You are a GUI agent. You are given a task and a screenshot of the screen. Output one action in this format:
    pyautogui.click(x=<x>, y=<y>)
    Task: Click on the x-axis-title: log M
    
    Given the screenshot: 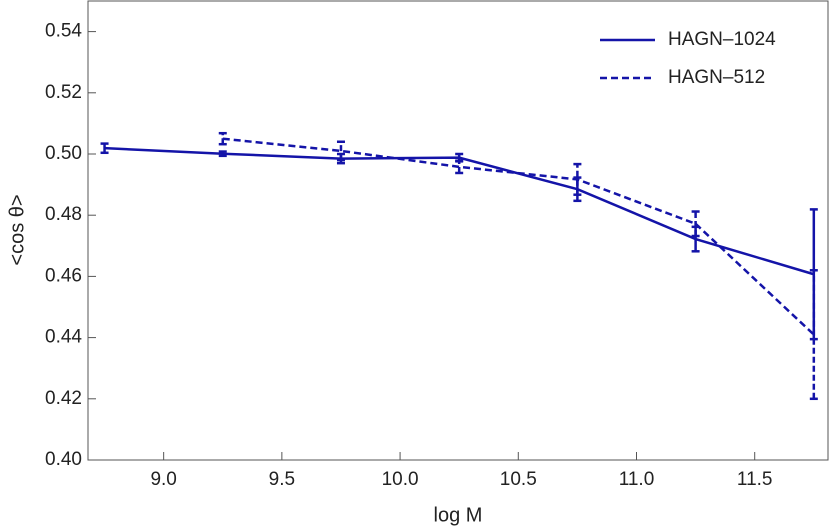 What is the action you would take?
    pyautogui.click(x=458, y=515)
    